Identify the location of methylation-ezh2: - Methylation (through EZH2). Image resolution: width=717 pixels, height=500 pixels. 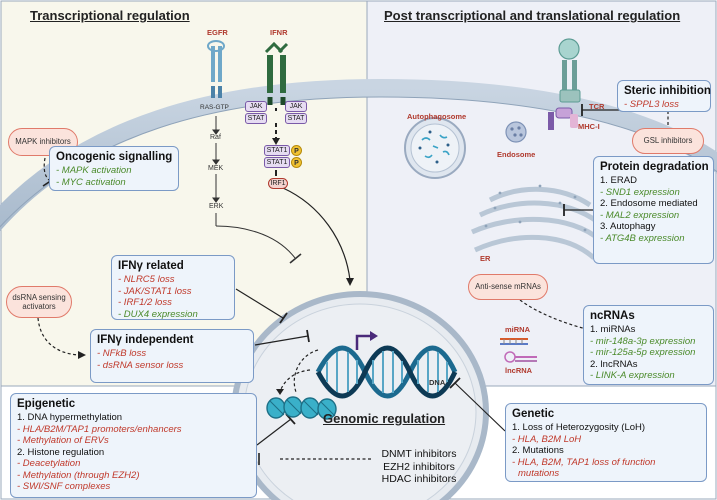
(78, 475).